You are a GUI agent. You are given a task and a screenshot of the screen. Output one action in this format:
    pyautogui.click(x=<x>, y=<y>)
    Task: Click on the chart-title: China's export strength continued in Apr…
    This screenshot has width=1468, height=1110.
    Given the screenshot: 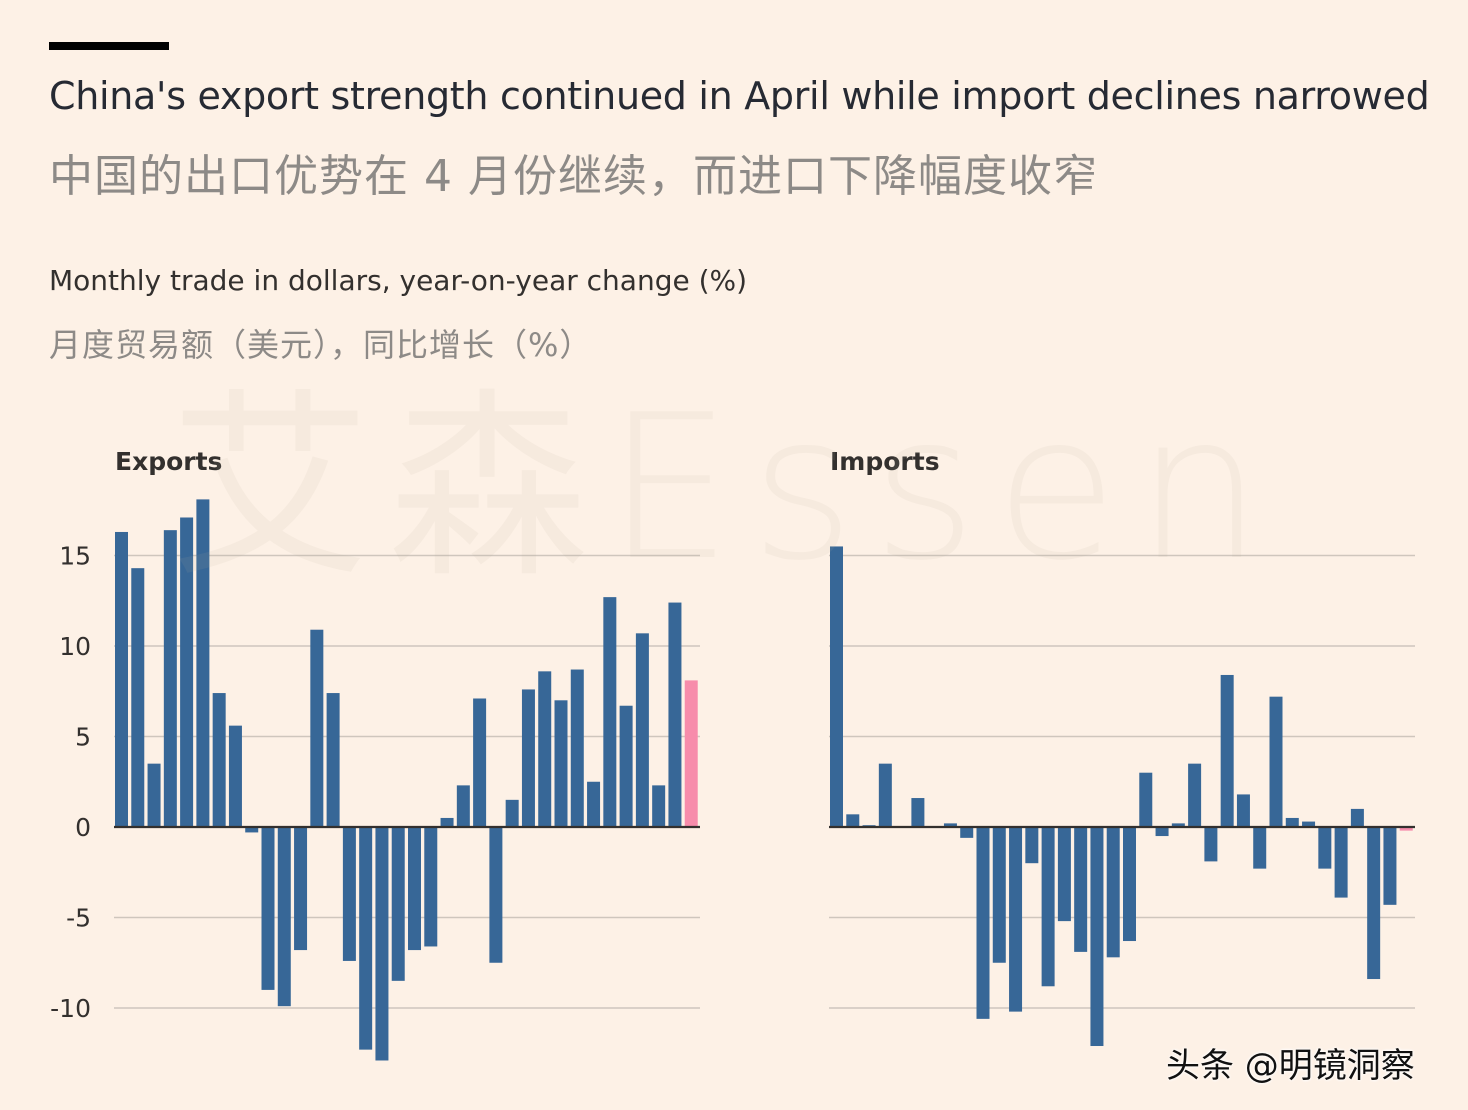 What is the action you would take?
    pyautogui.click(x=739, y=96)
    